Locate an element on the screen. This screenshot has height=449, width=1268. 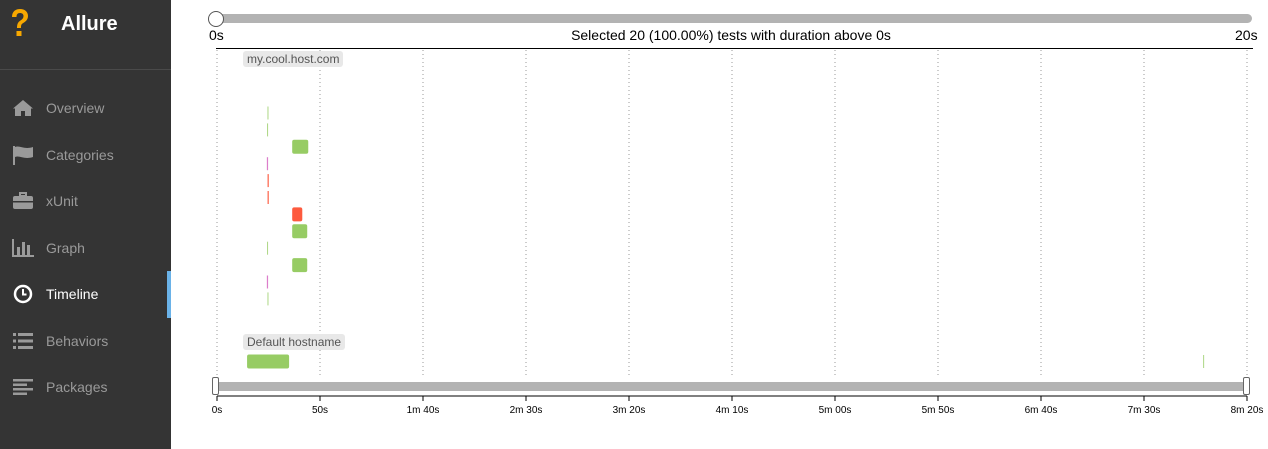
x-axis-tick-label: 6m 40s is located at coordinates (1041, 410).